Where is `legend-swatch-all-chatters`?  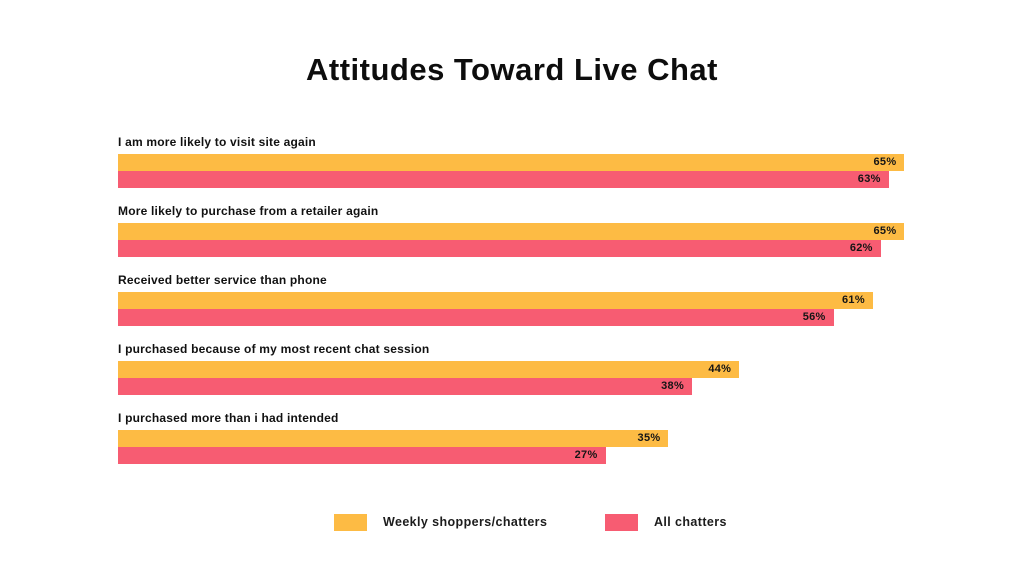
legend-swatch-all-chatters is located at coordinates (621, 522).